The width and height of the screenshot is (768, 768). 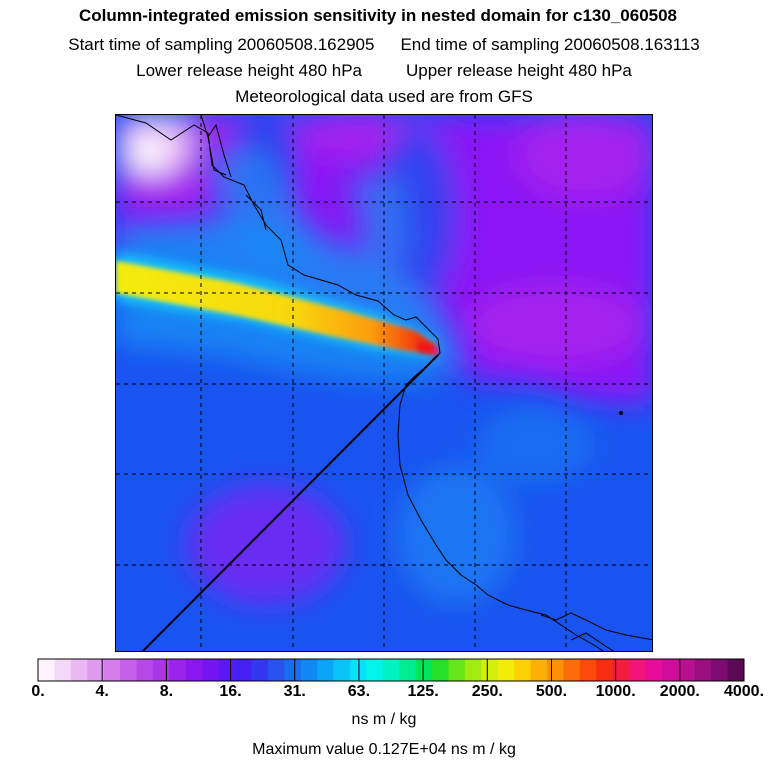 What do you see at coordinates (487, 691) in the screenshot?
I see `colorbar-tick-label: 250.` at bounding box center [487, 691].